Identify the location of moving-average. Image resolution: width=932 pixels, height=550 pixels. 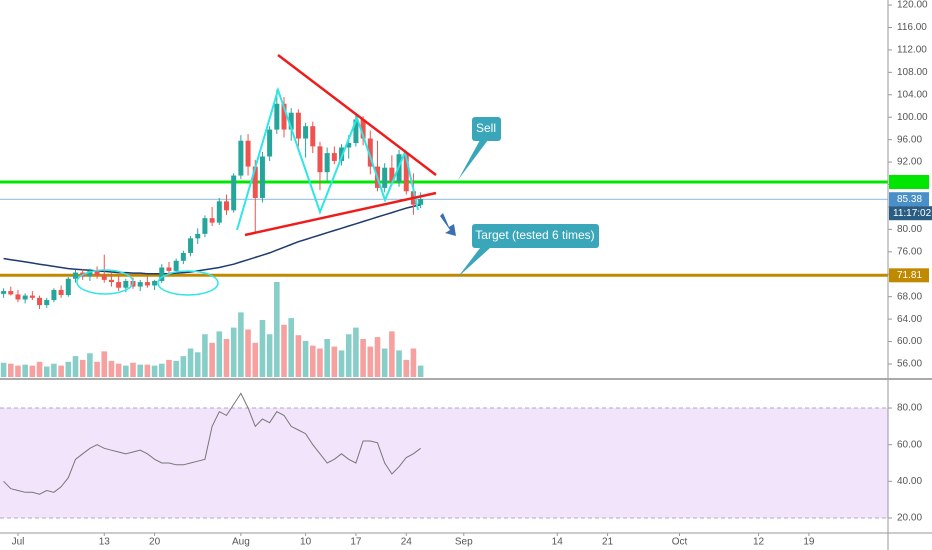
(212, 239).